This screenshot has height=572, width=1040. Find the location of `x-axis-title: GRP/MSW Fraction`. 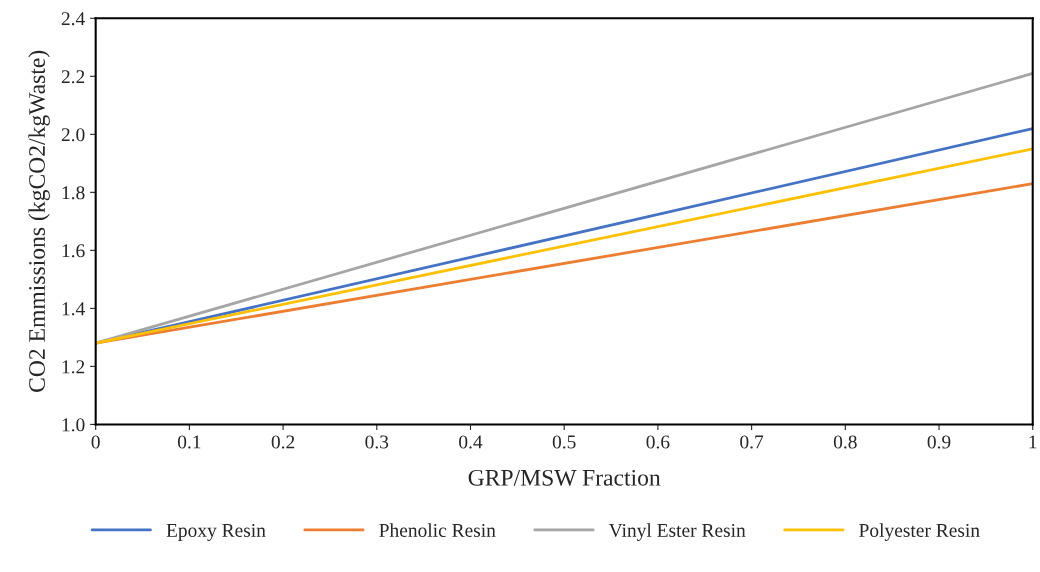

x-axis-title: GRP/MSW Fraction is located at coordinates (564, 477).